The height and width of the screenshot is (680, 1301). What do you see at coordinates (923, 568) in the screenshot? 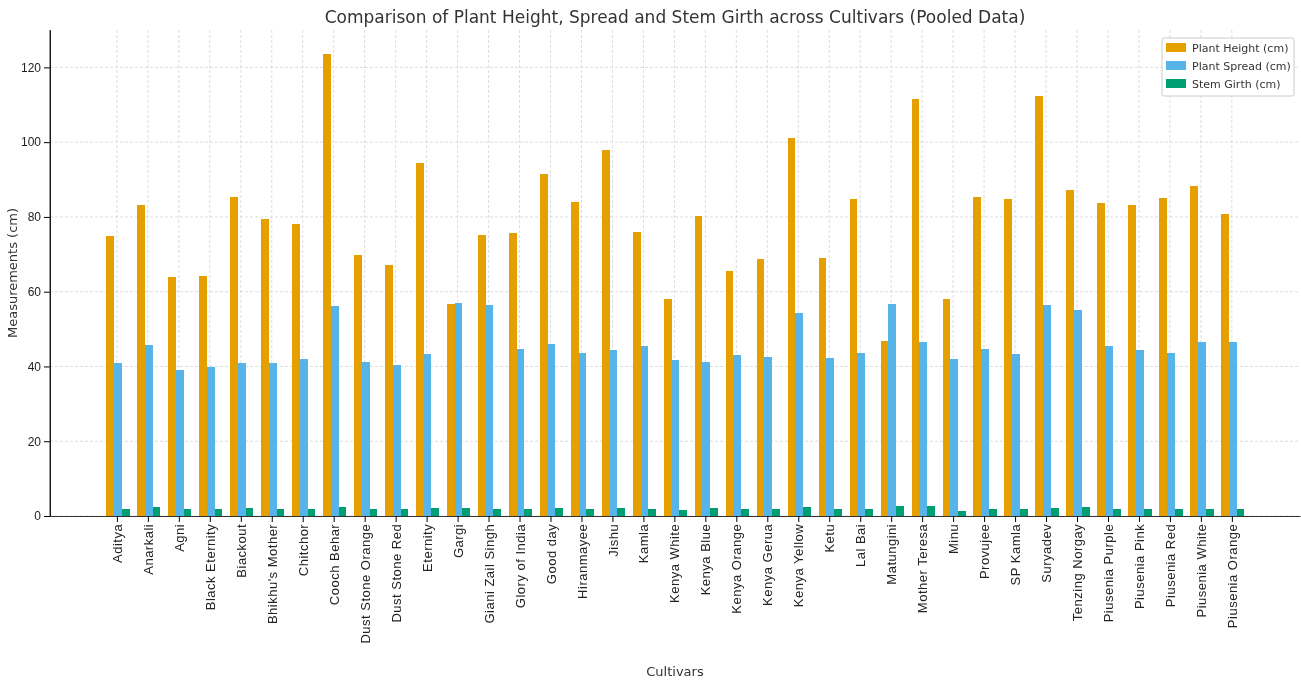
I see `x-tick-label: Mother Teresa` at bounding box center [923, 568].